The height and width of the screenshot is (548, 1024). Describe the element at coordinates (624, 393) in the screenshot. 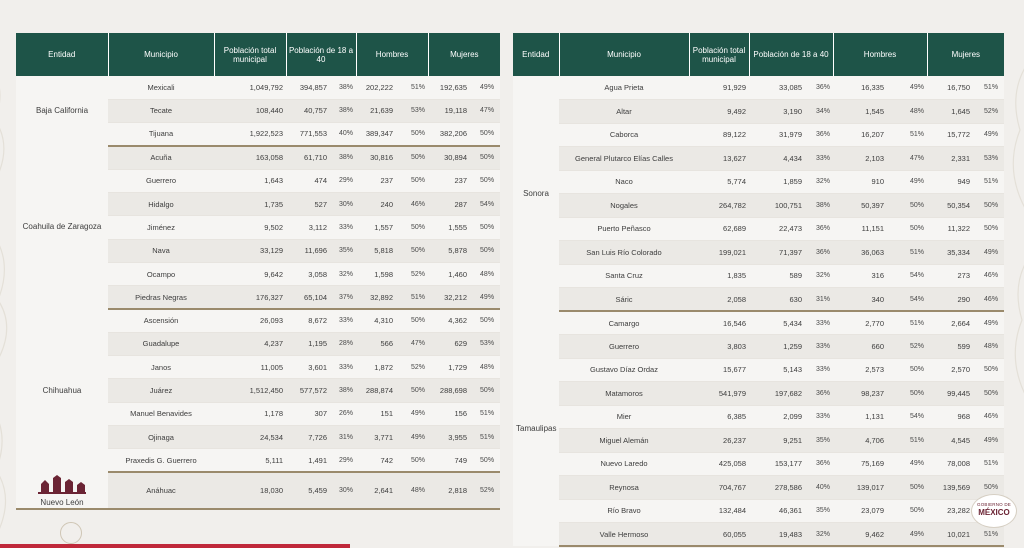

I see `municipio-cell: Matamoros` at that location.